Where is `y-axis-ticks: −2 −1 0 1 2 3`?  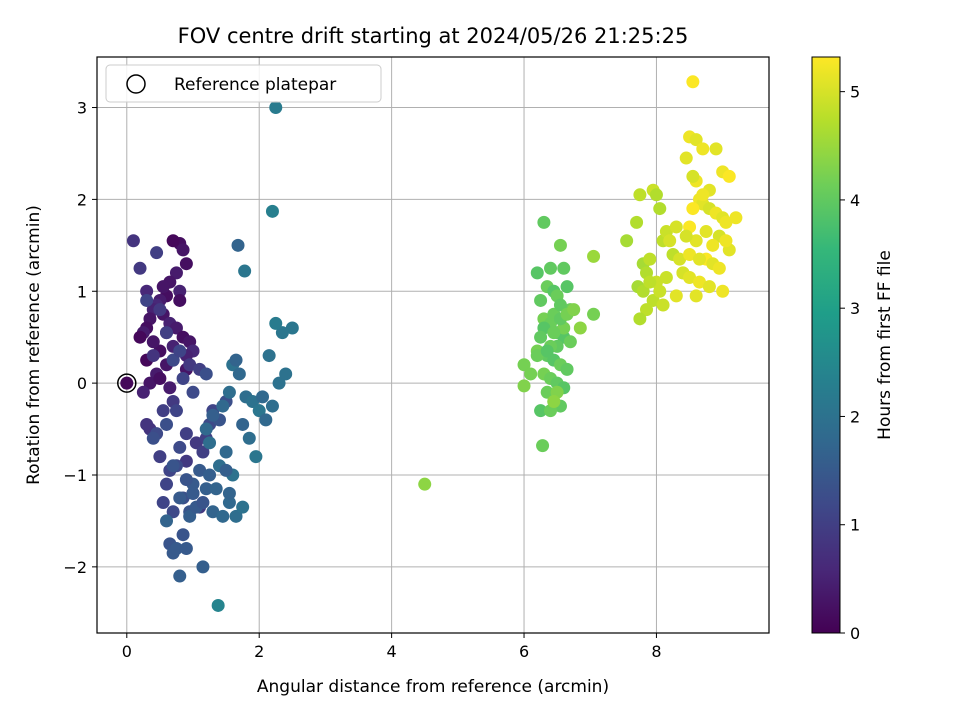 y-axis-ticks: −2 −1 0 1 2 3 is located at coordinates (80, 338).